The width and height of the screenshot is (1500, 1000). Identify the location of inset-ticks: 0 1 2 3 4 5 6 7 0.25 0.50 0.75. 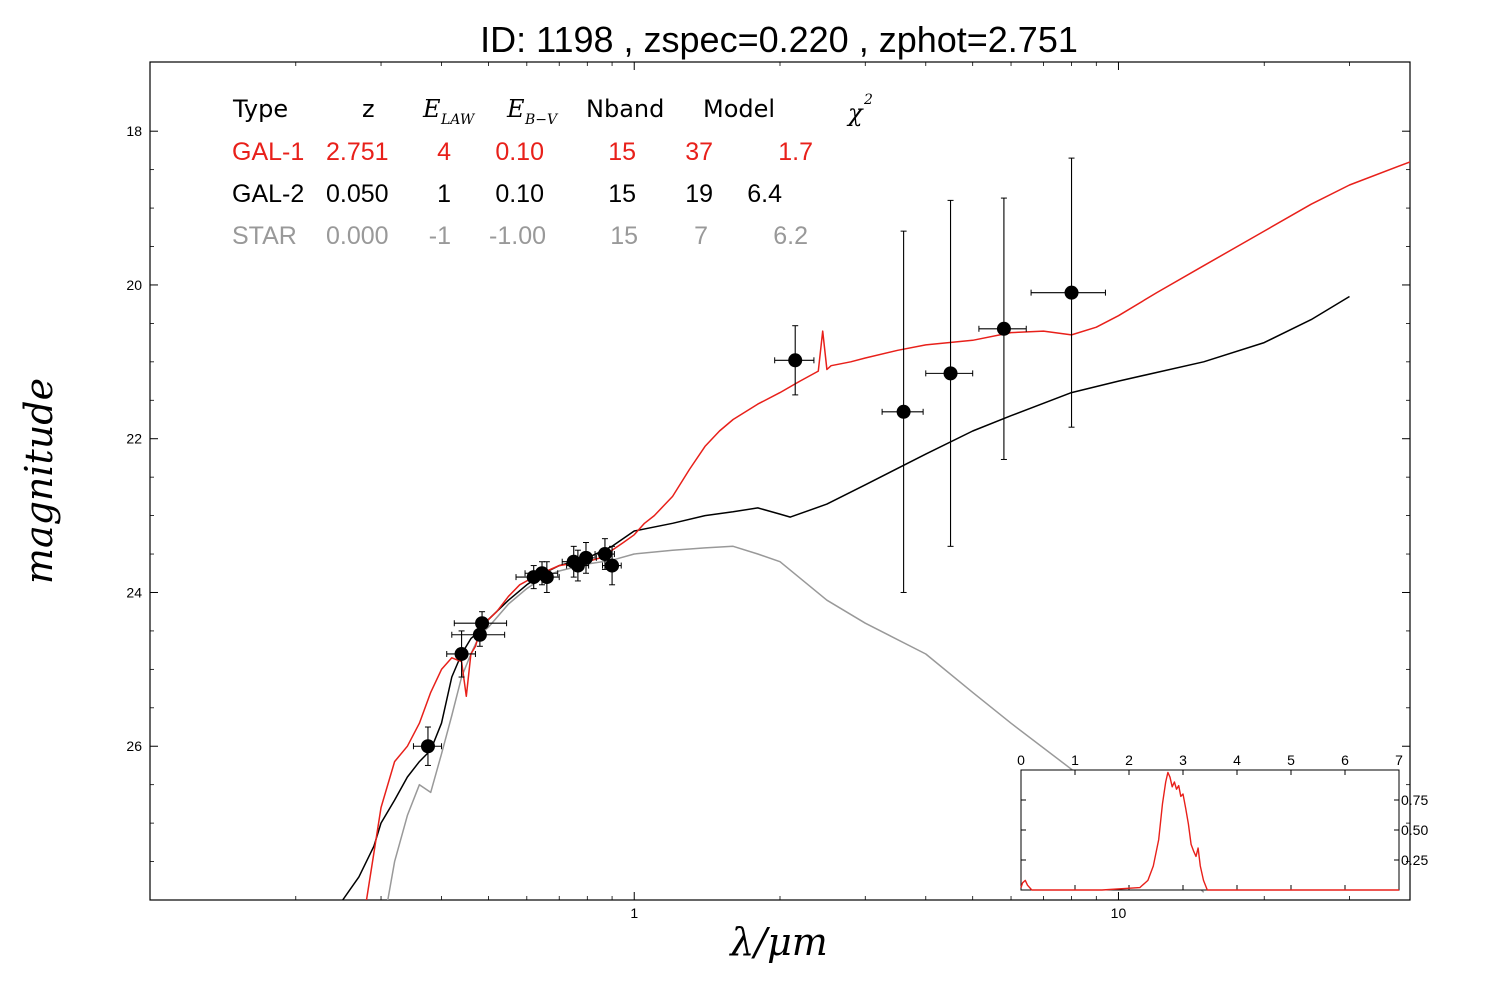
(1222, 821).